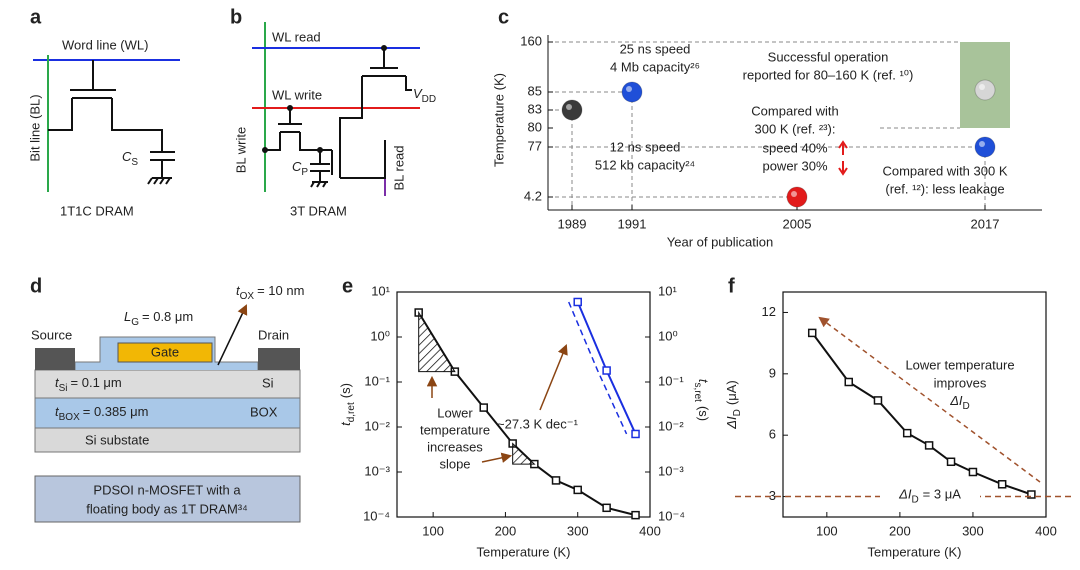  Describe the element at coordinates (655, 66) in the screenshot. I see `annotation: 4 Mb capacity²⁶` at that location.